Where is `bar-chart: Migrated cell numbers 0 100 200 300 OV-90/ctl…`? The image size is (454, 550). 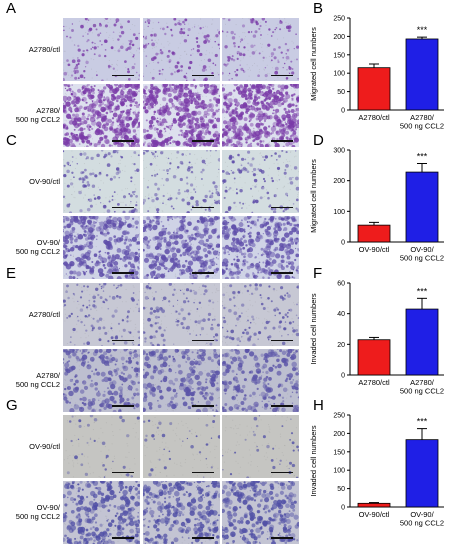
bar-chart: Migrated cell numbers 0 100 200 300 OV-90/ctl… is located at coordinates (376, 205).